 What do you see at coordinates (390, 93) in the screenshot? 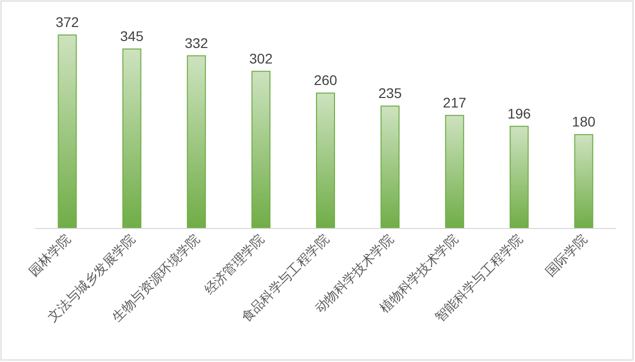
I see `data-label: 235` at bounding box center [390, 93].